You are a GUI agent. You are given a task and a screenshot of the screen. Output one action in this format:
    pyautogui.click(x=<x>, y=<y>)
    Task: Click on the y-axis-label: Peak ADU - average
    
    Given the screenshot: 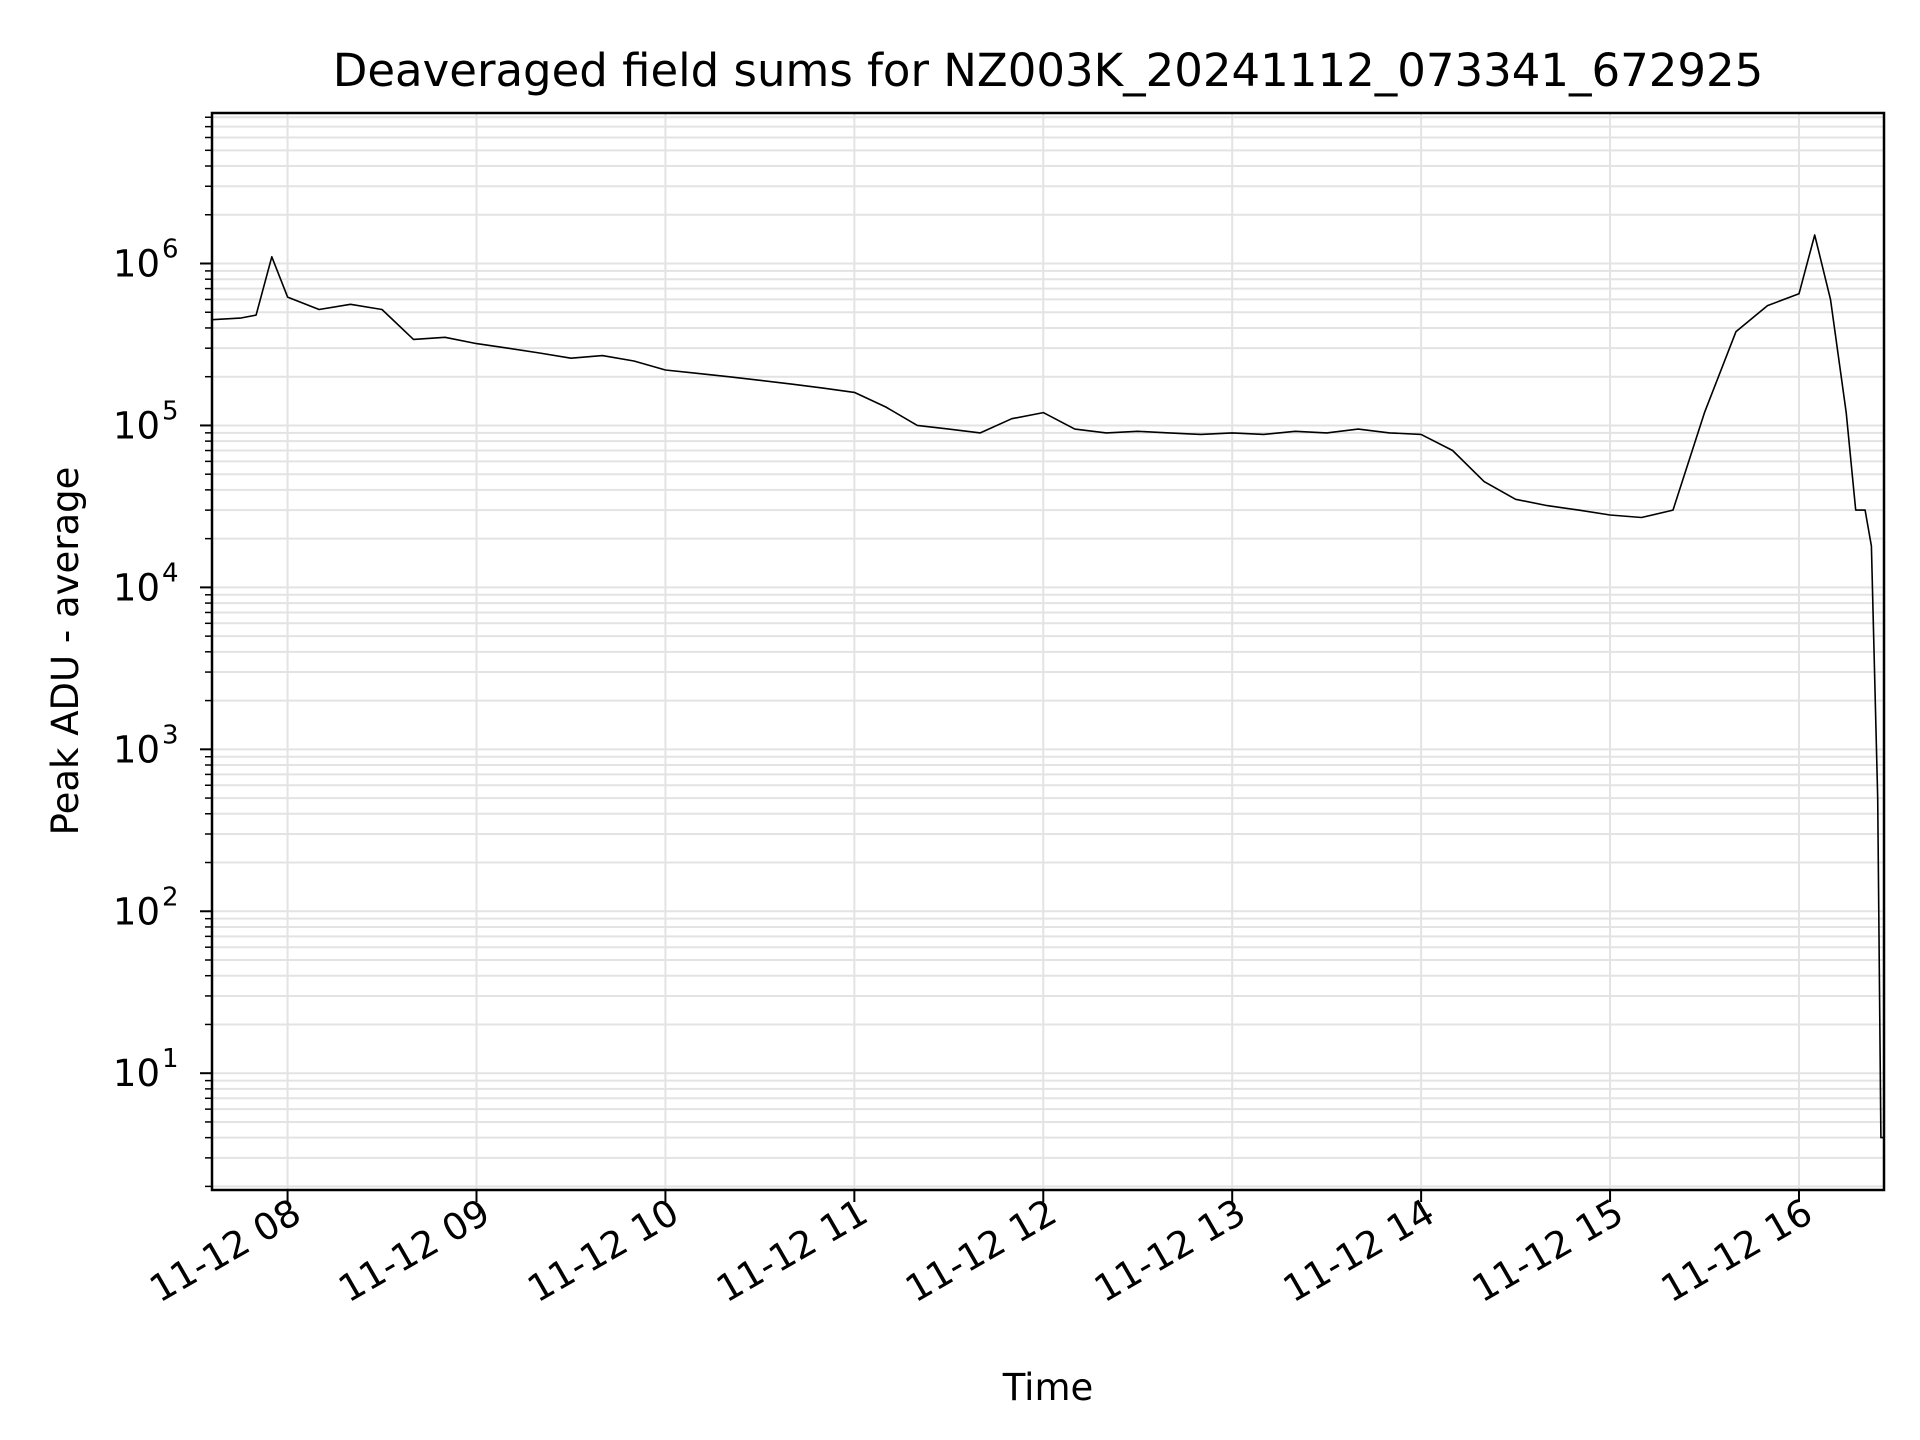 What is the action you would take?
    pyautogui.click(x=65, y=651)
    